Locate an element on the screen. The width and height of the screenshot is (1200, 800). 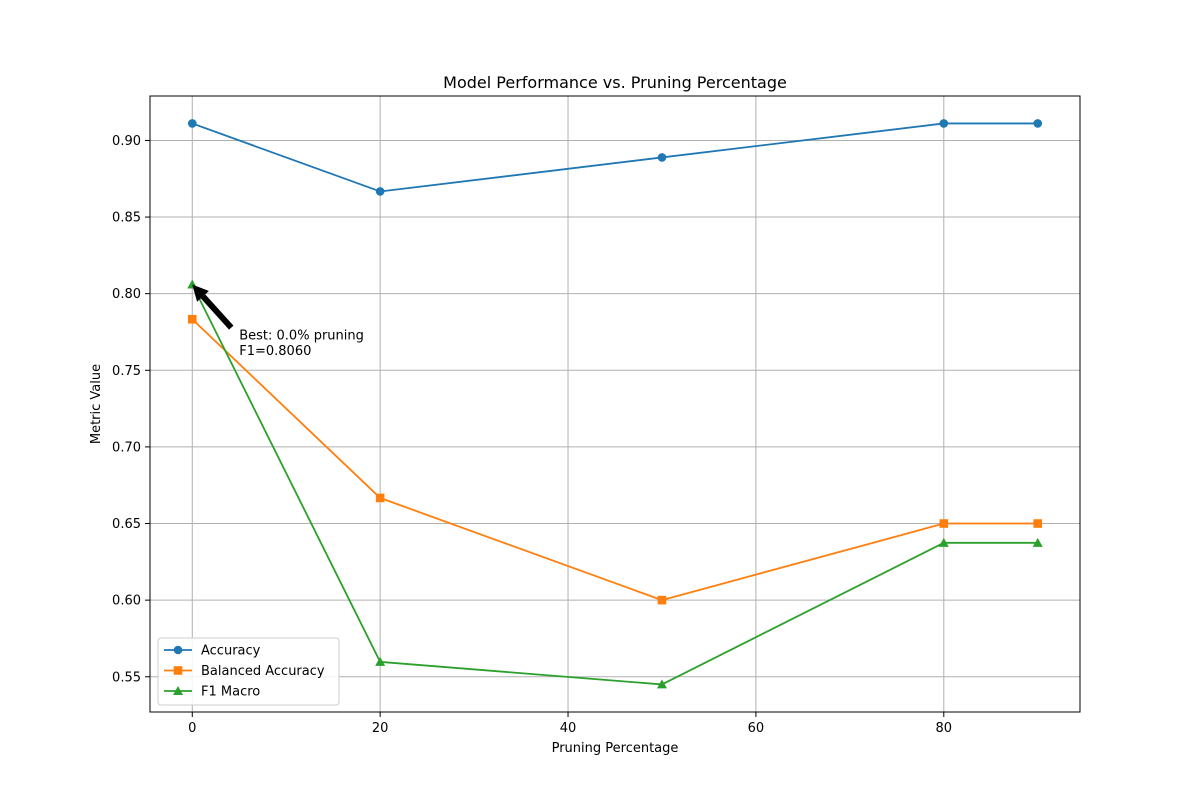
chart-title: Model Performance vs. Pruning Percentage is located at coordinates (615, 82).